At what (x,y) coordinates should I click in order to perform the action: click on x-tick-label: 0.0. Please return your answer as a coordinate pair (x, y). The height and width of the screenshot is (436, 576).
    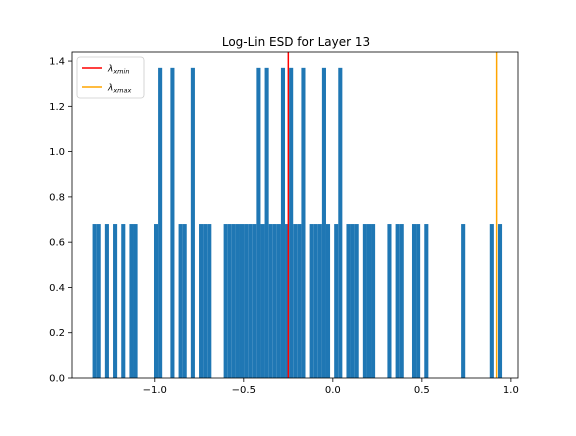
    Looking at the image, I should click on (333, 390).